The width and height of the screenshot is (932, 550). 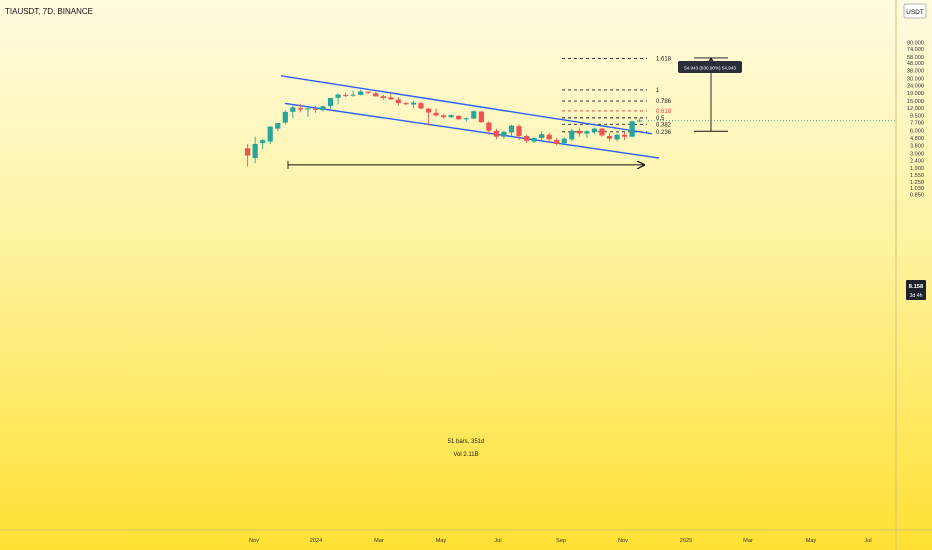 What do you see at coordinates (710, 68) in the screenshot?
I see `price-range-text: 54.943 (930.90%) 54,943` at bounding box center [710, 68].